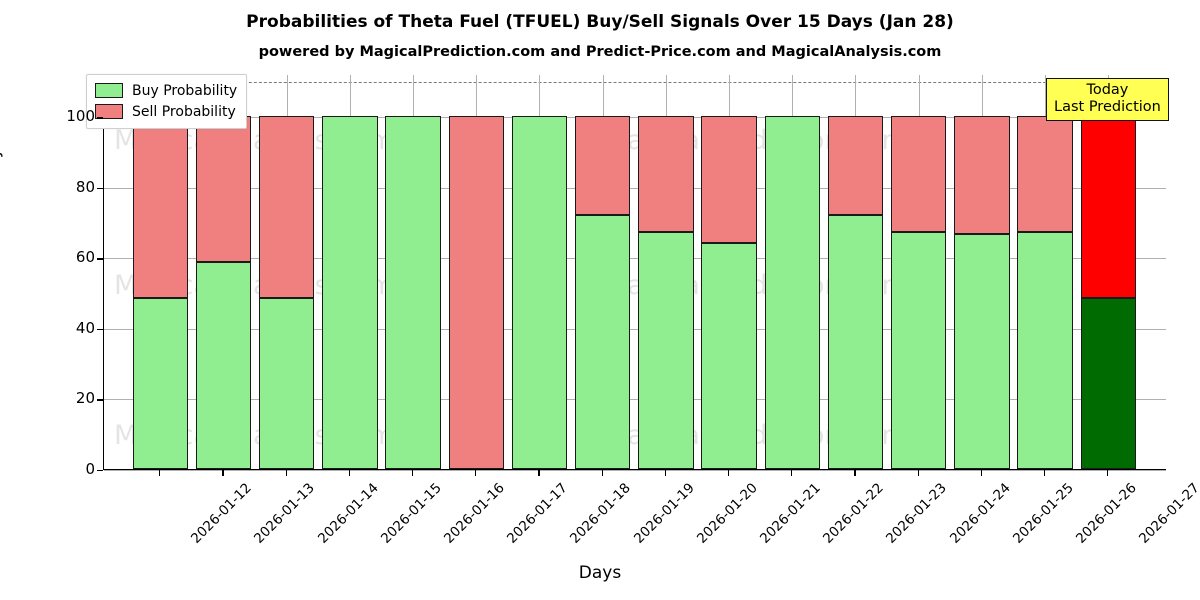 Image resolution: width=1200 pixels, height=600 pixels. I want to click on today-badge-line1: Today, so click(1107, 90).